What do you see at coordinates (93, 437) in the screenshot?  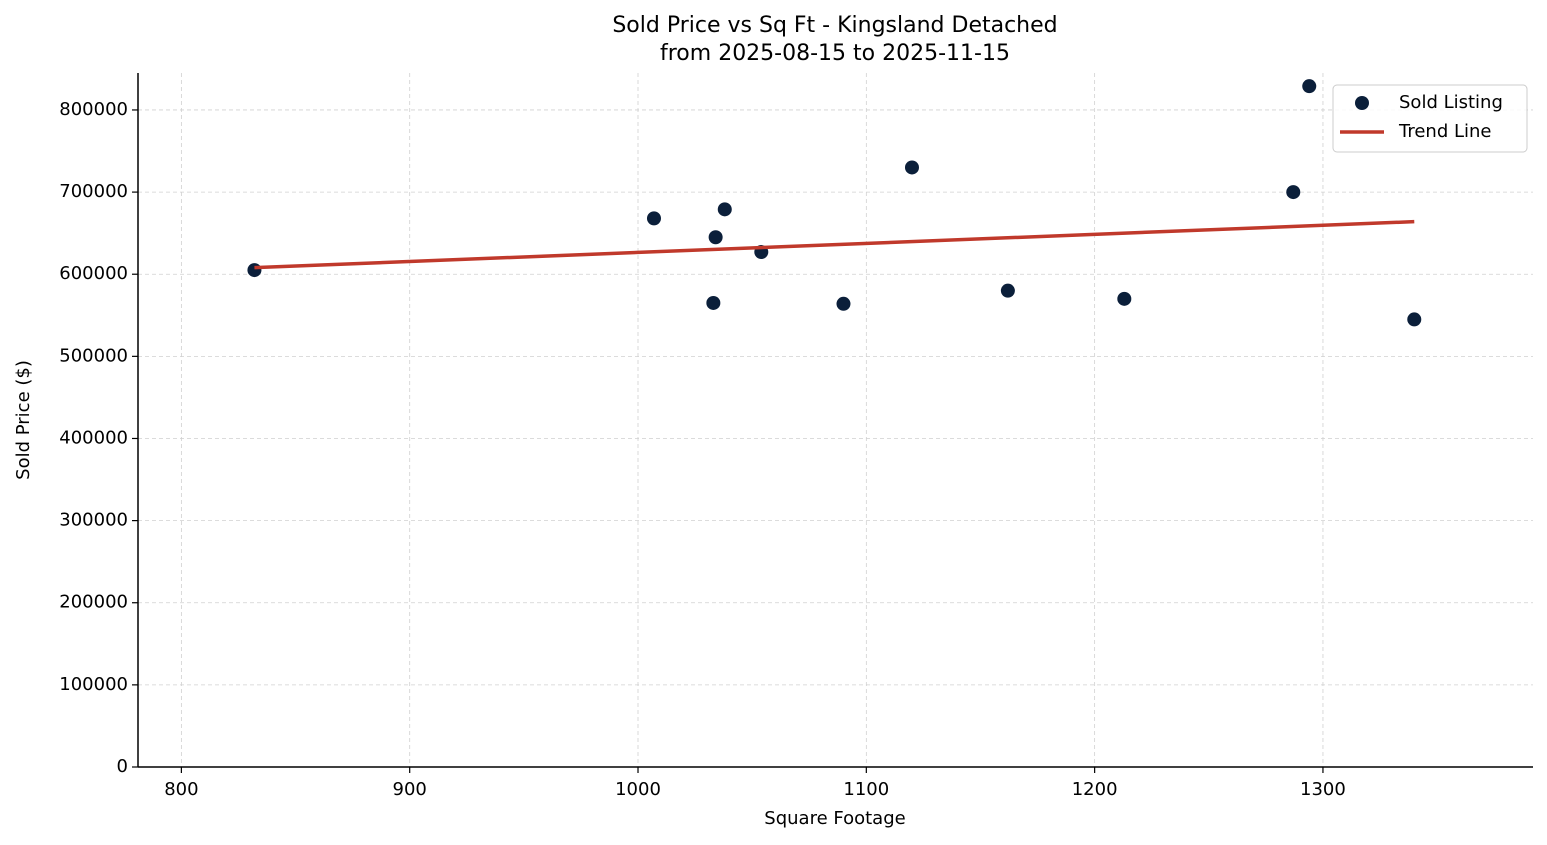 I see `y-tick-label: 400000` at bounding box center [93, 437].